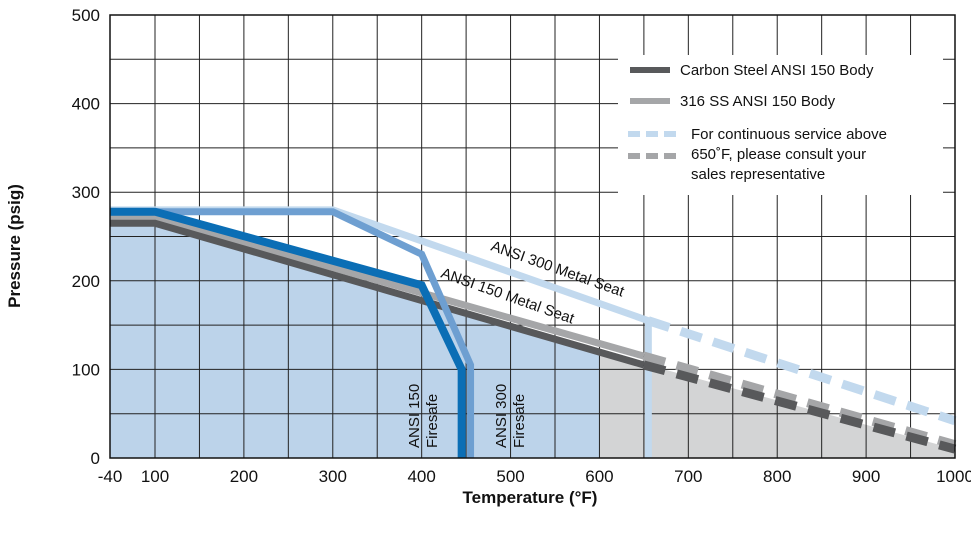 The width and height of the screenshot is (971, 533). I want to click on x-tick-label: 300, so click(333, 476).